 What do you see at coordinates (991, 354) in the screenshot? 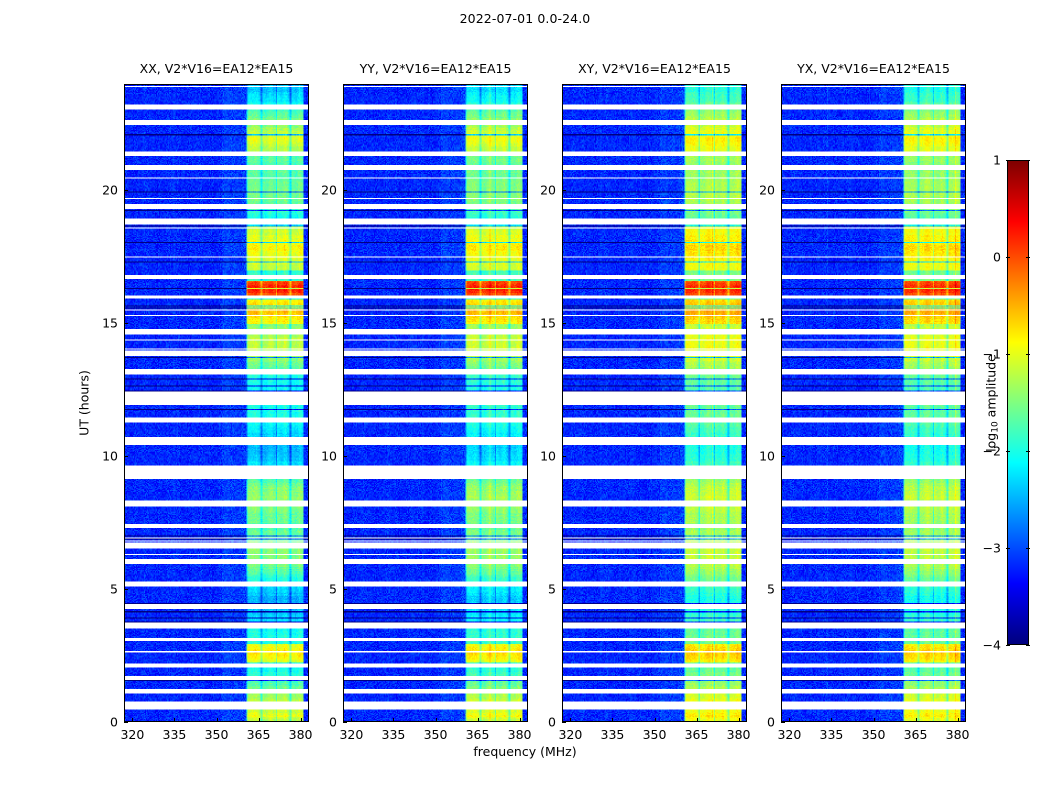
I see `colorbar-tick-label: −1` at bounding box center [991, 354].